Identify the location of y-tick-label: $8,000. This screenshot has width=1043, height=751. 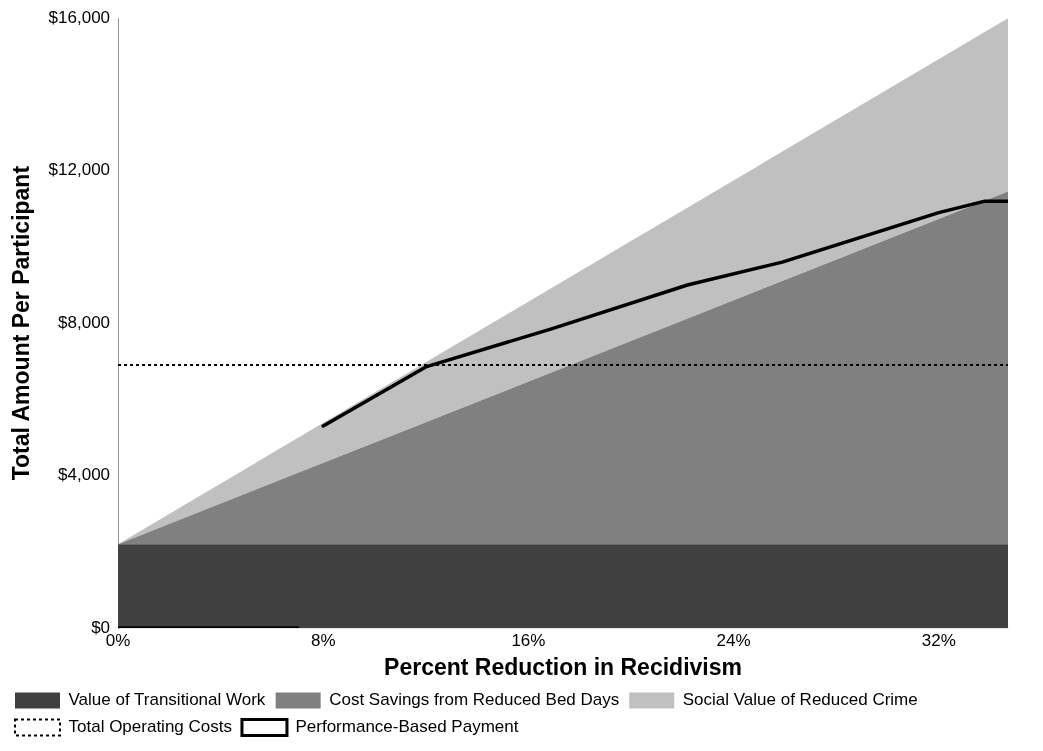
(84, 322).